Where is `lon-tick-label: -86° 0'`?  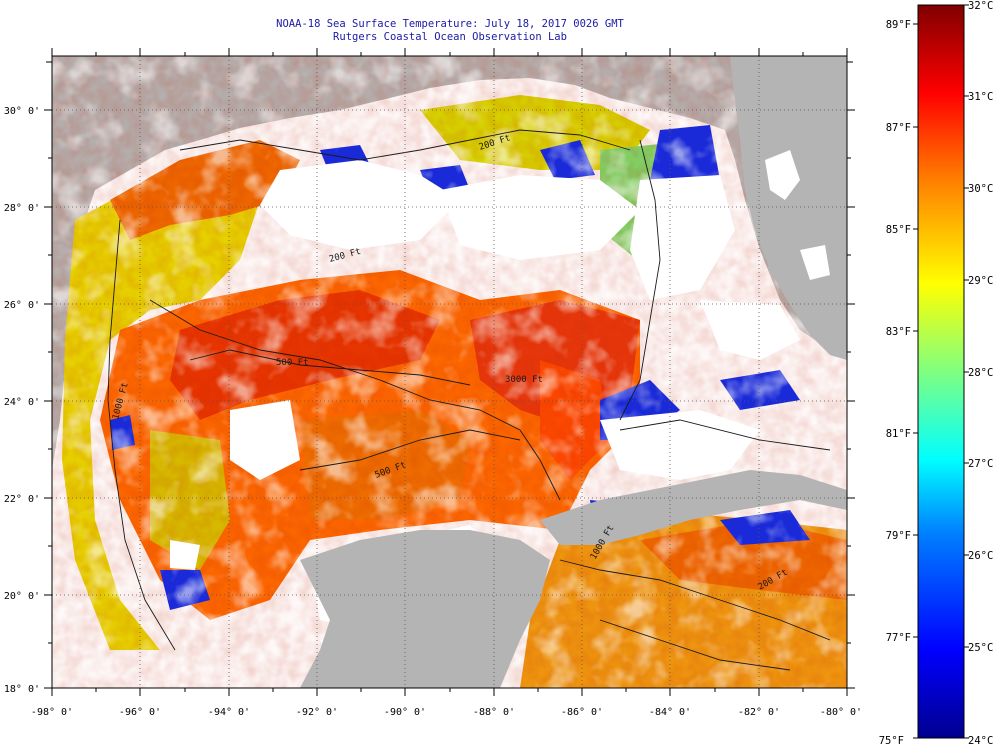
lon-tick-label: -86° 0' is located at coordinates (582, 712).